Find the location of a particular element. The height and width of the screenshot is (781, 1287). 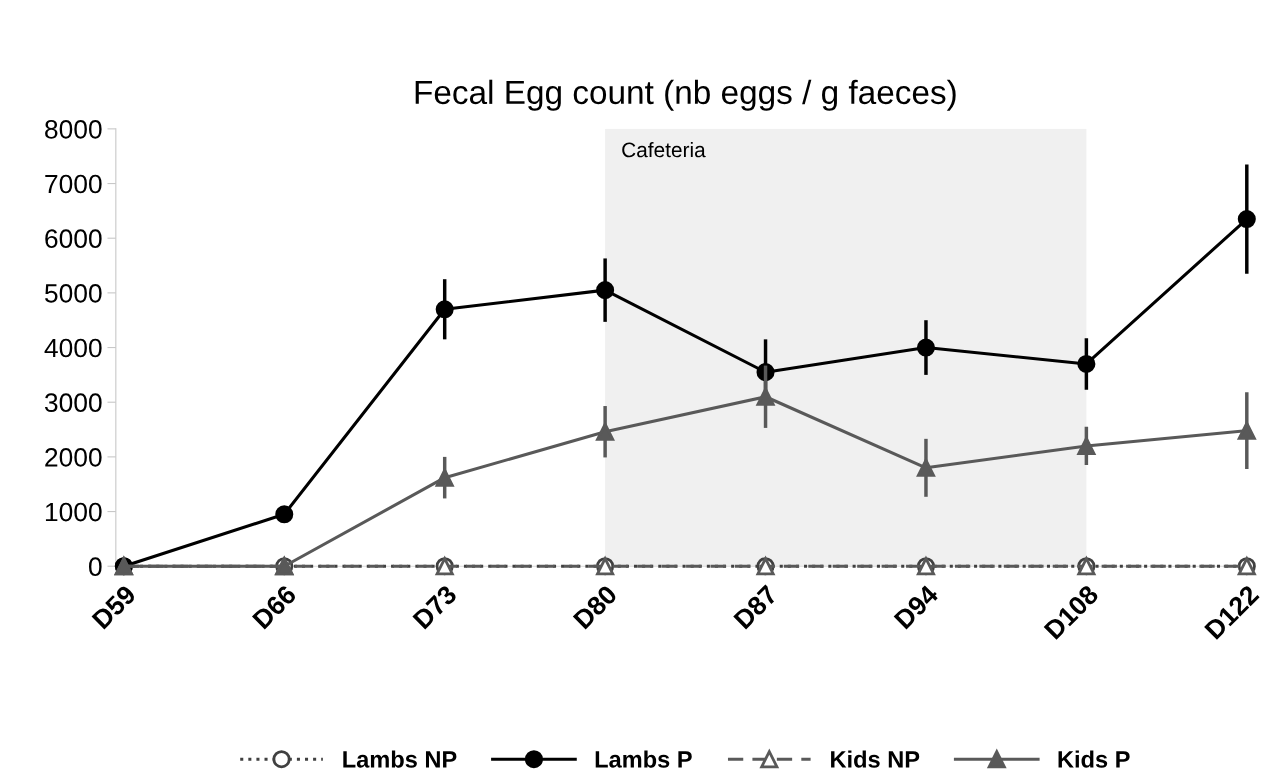

y-tick-label: 6000 is located at coordinates (73, 239).